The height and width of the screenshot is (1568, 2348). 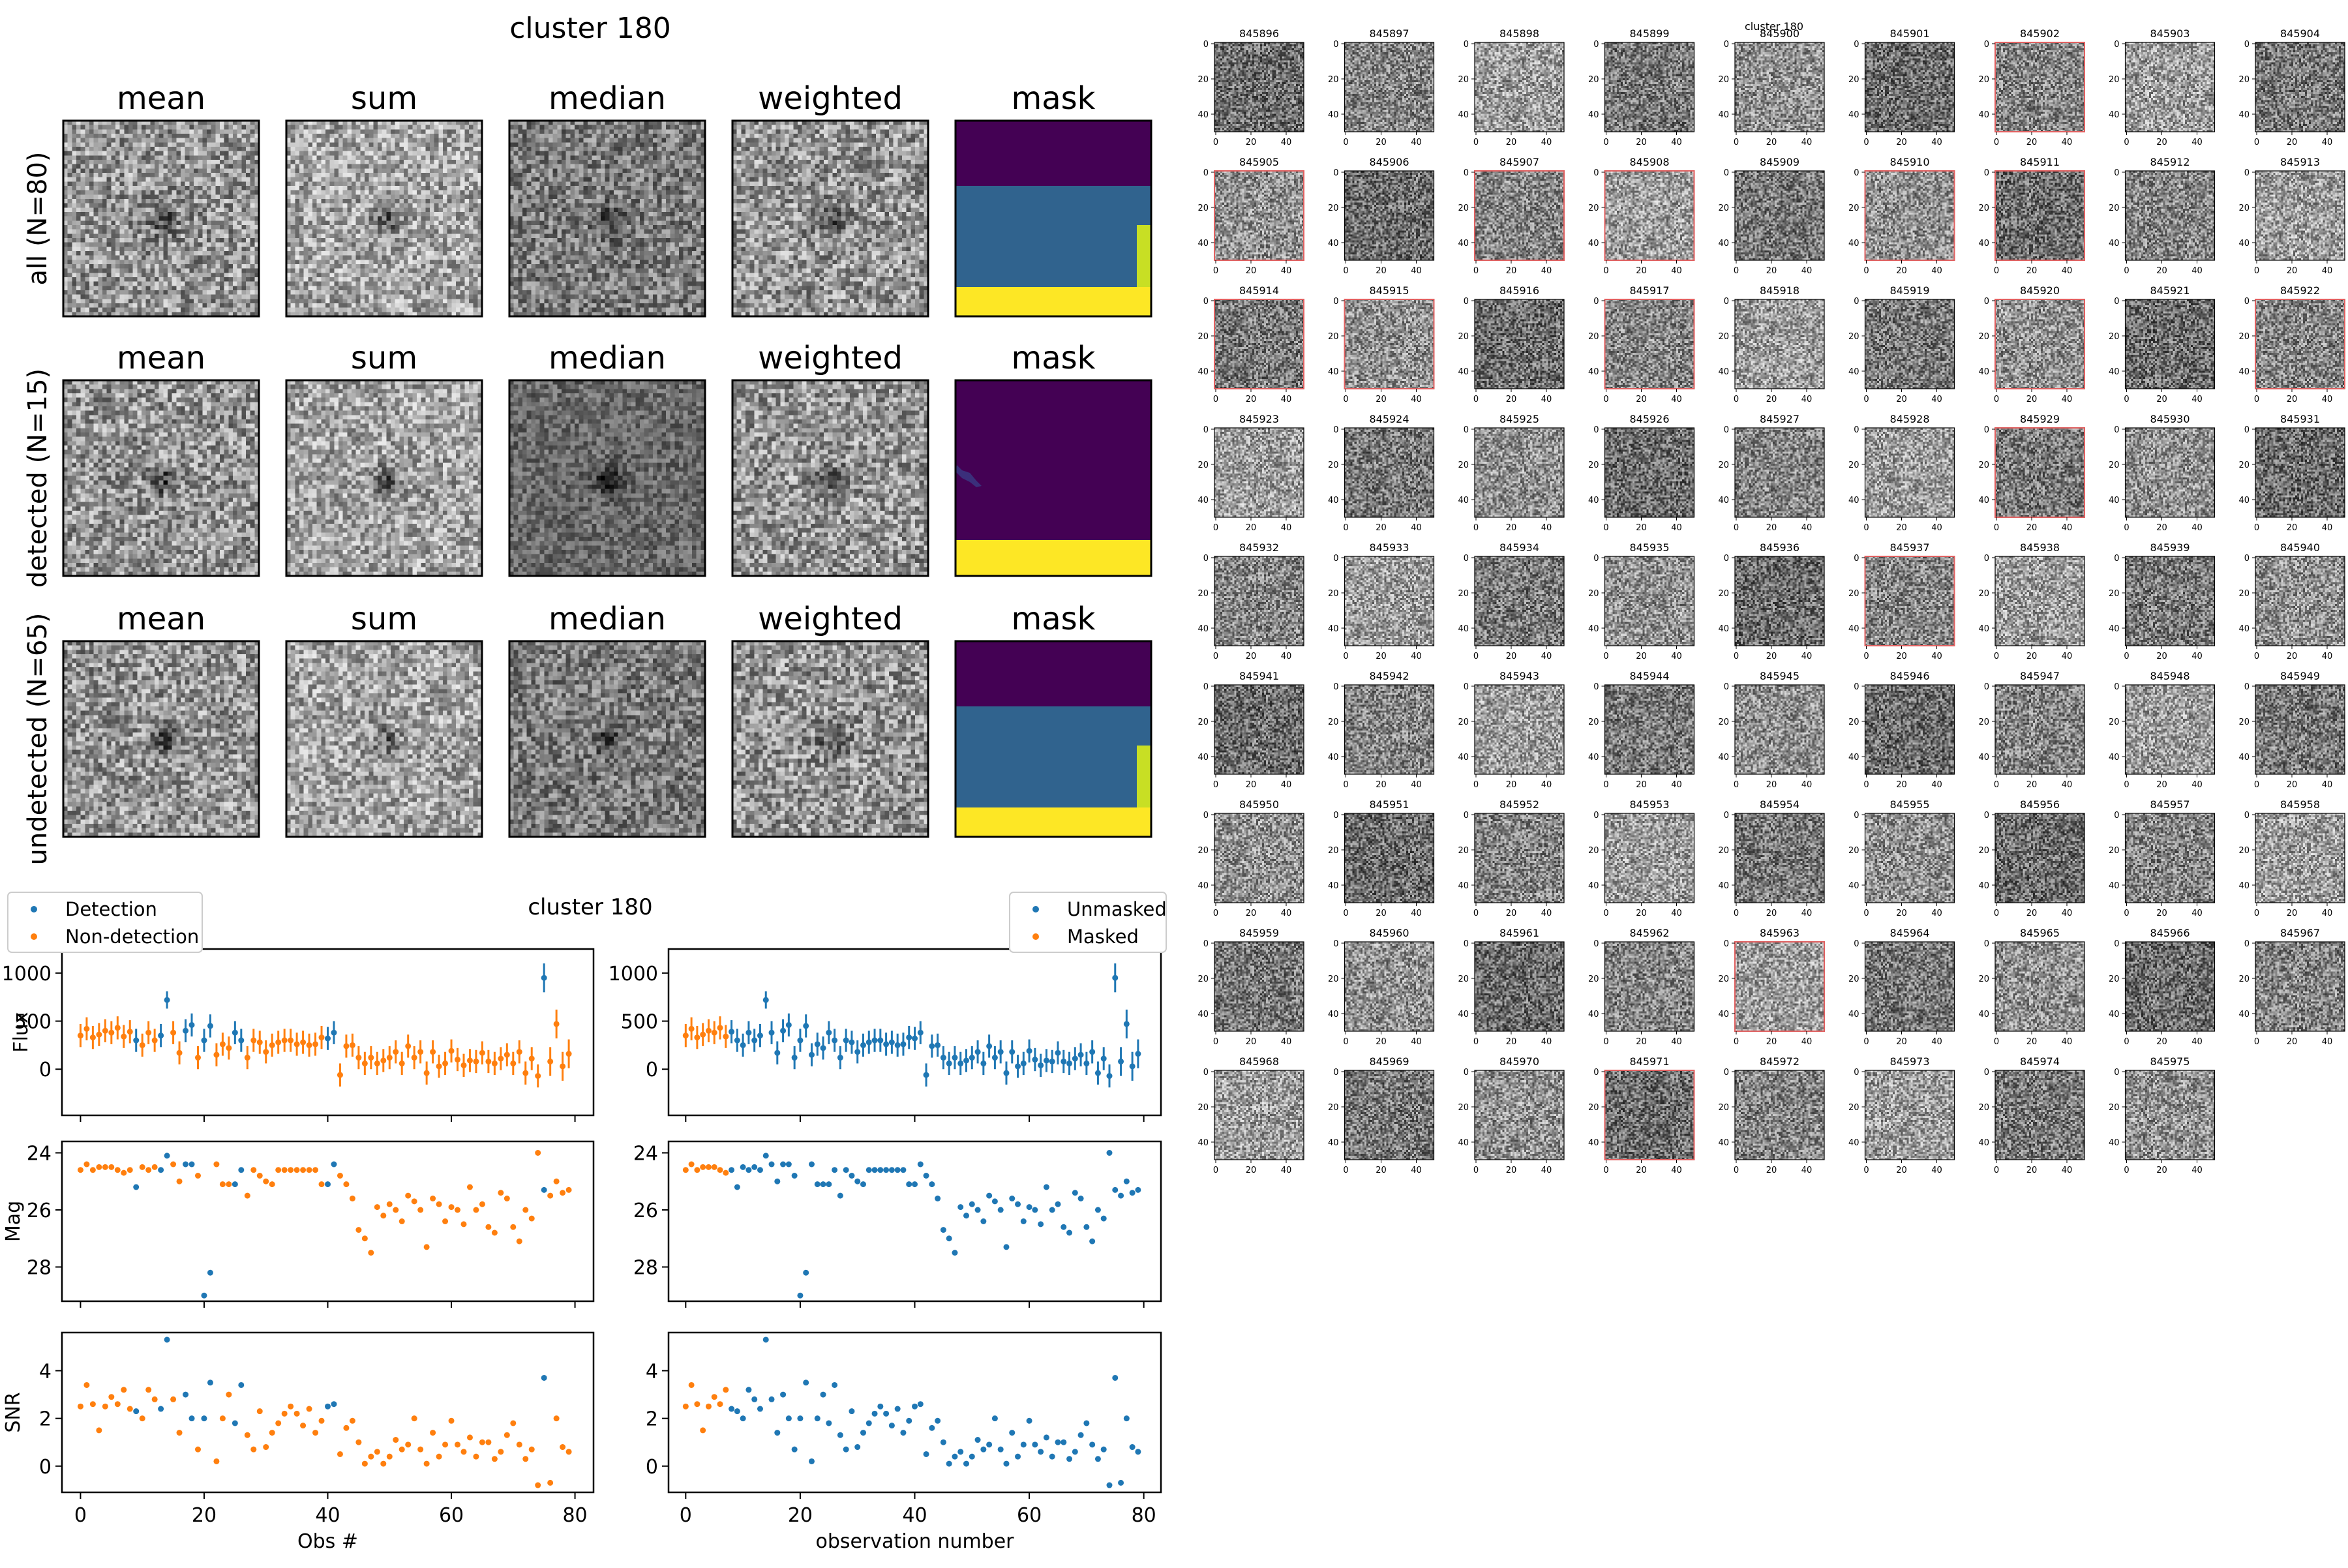 What do you see at coordinates (1772, 344) in the screenshot?
I see `thumbnail-845918: 845918 0 20 40 0 20 40` at bounding box center [1772, 344].